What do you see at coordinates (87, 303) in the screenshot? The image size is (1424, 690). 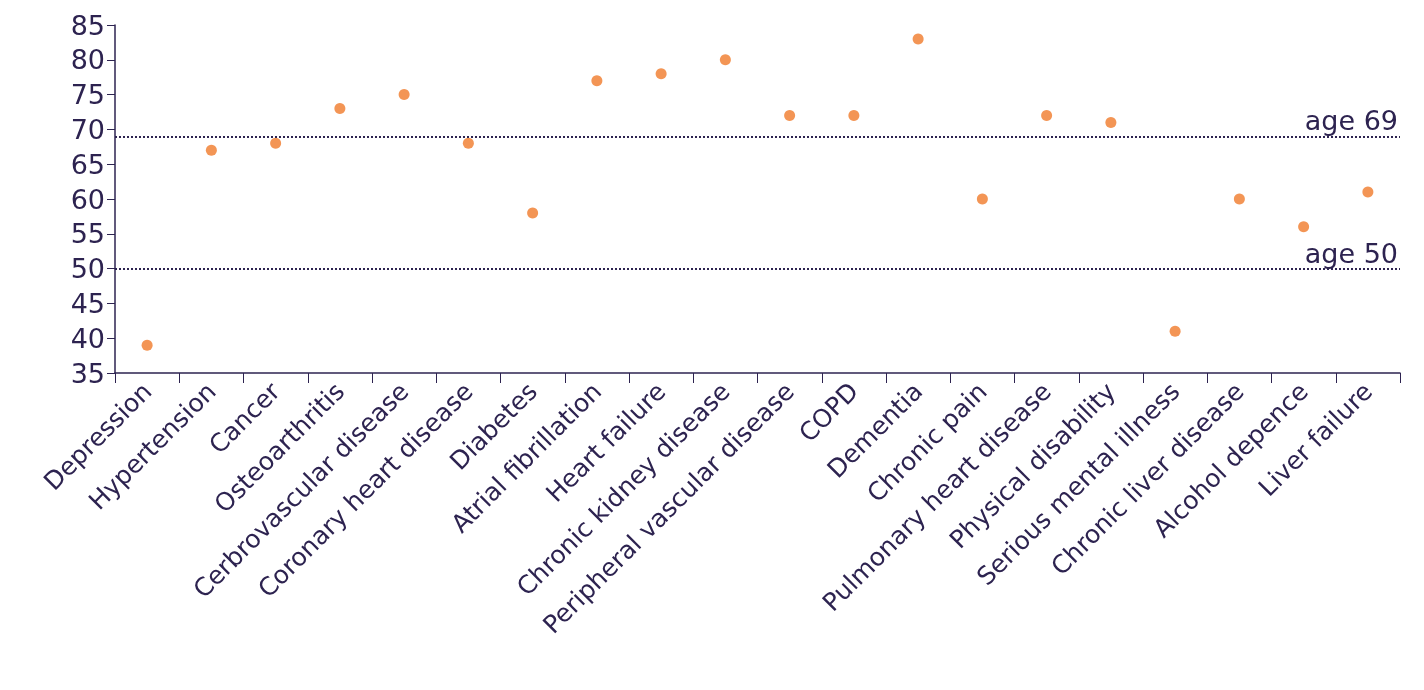 I see `y-tick-label: 45` at bounding box center [87, 303].